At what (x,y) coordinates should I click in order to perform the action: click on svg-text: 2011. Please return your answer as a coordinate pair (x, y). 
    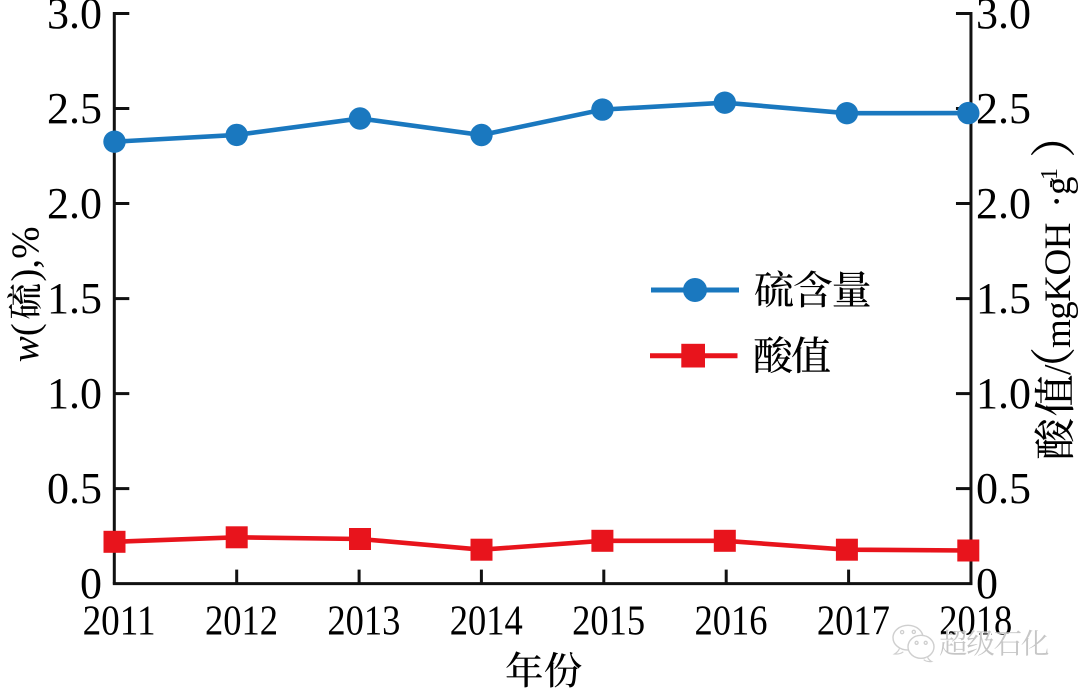
    Looking at the image, I should click on (119, 622).